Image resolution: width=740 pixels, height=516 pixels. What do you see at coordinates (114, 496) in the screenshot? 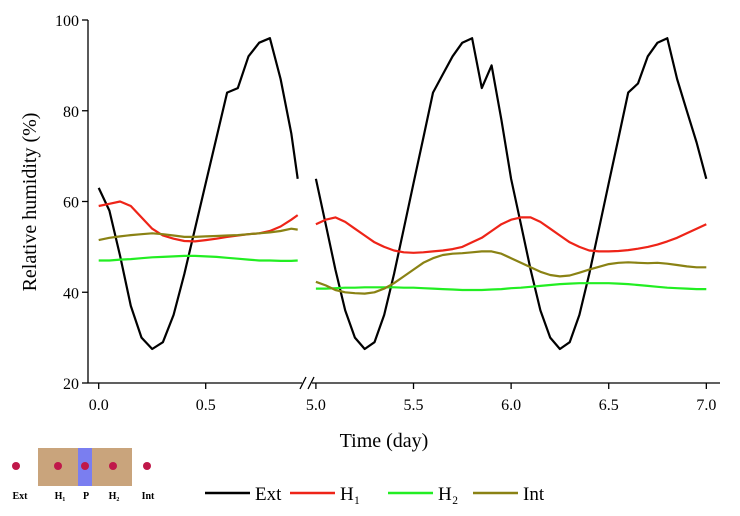
I see `inset-label: H₂` at bounding box center [114, 496].